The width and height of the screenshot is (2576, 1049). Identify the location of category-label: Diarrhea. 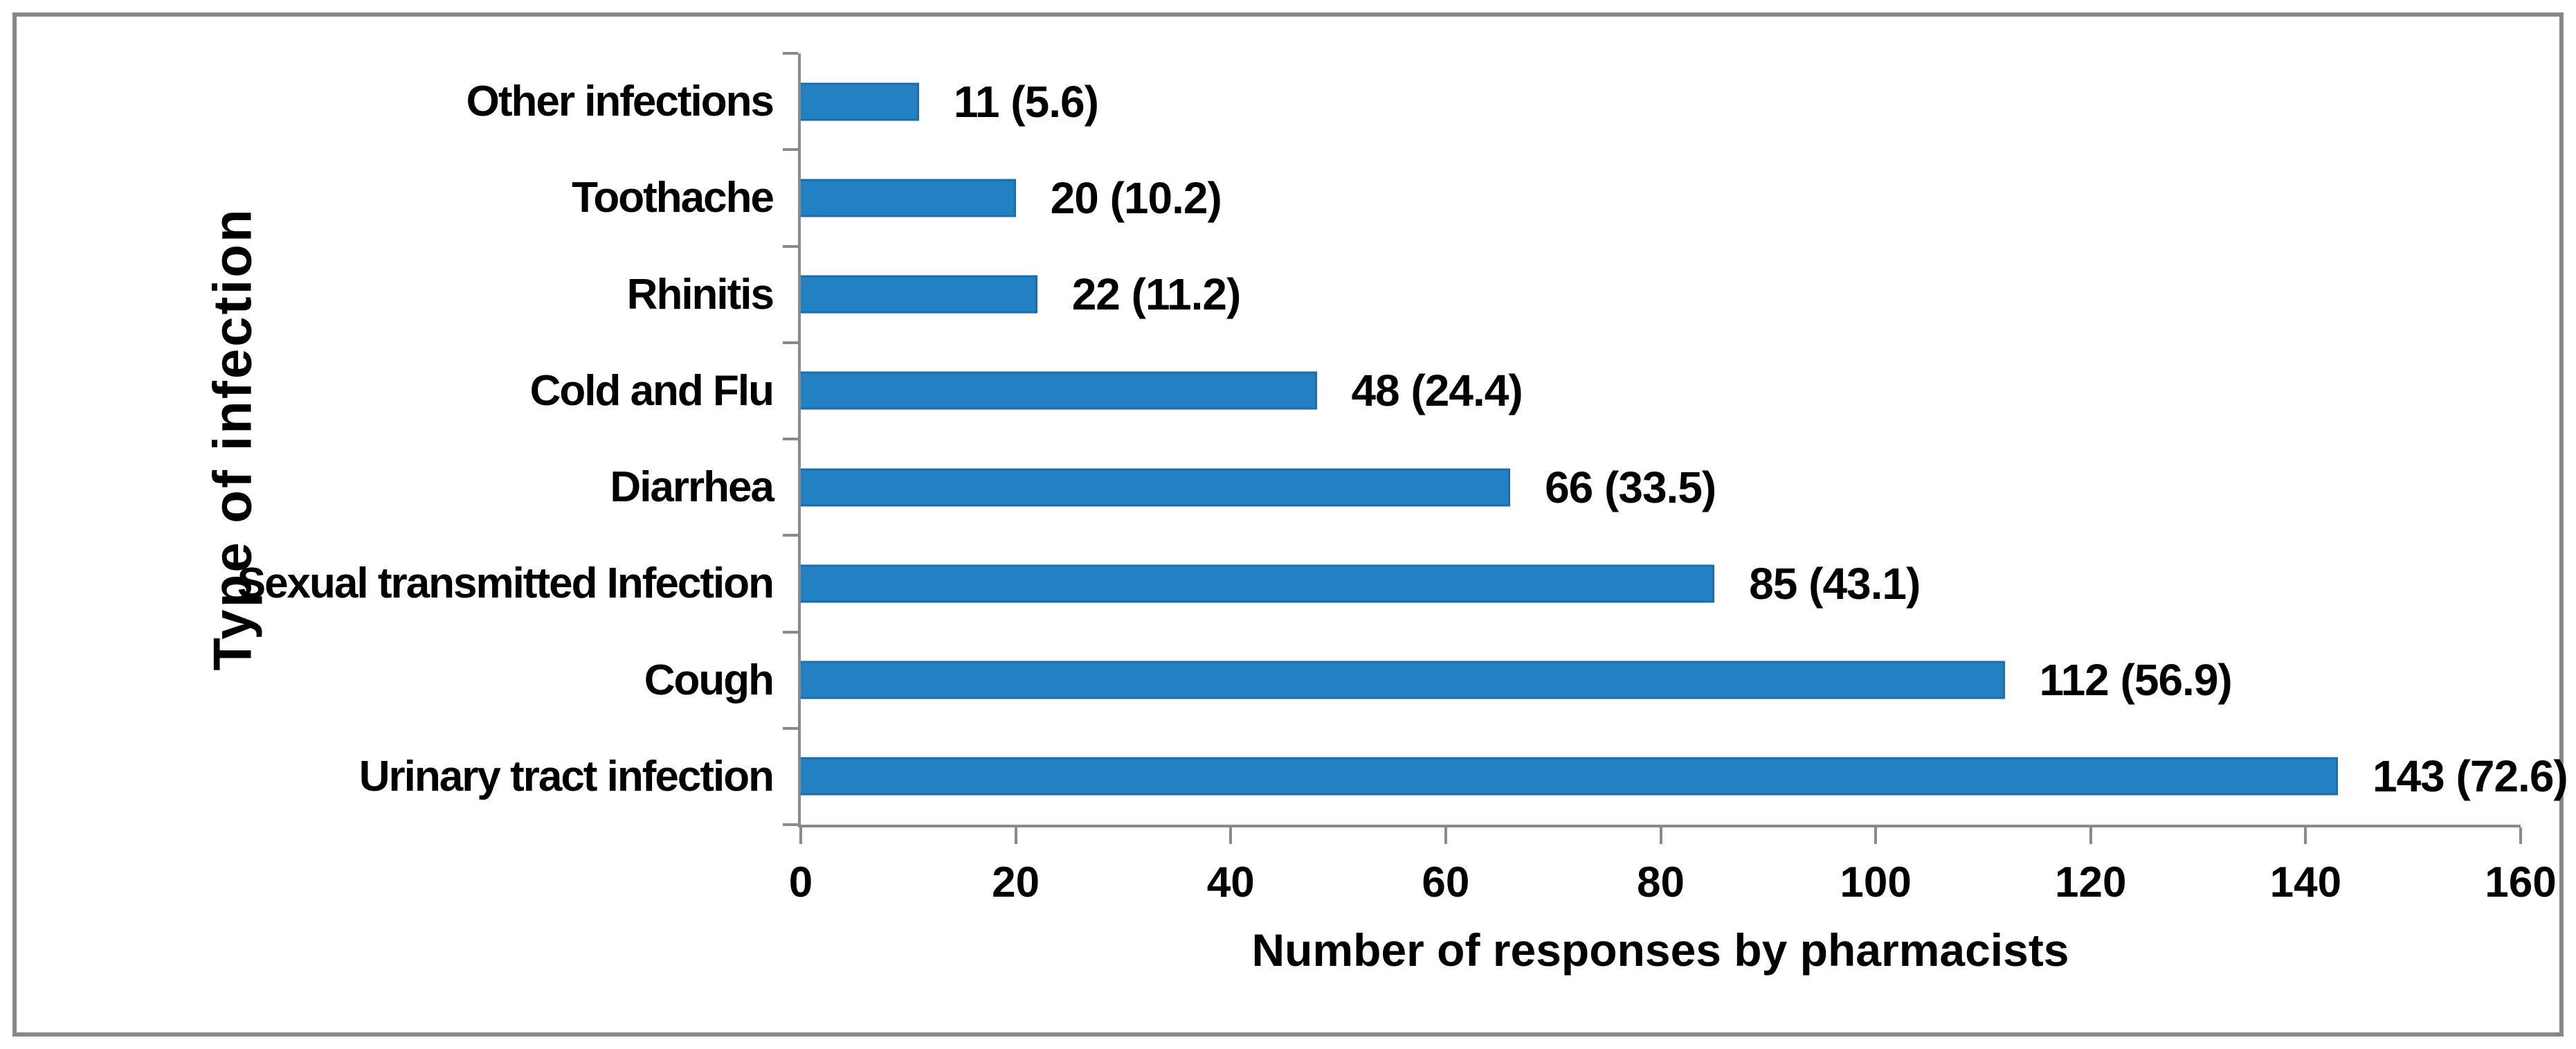
(692, 487).